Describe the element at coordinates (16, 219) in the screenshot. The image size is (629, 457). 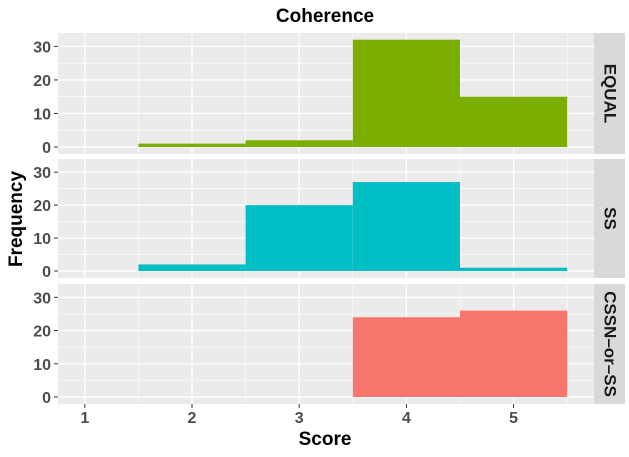
I see `y-axis-title: Frequency` at that location.